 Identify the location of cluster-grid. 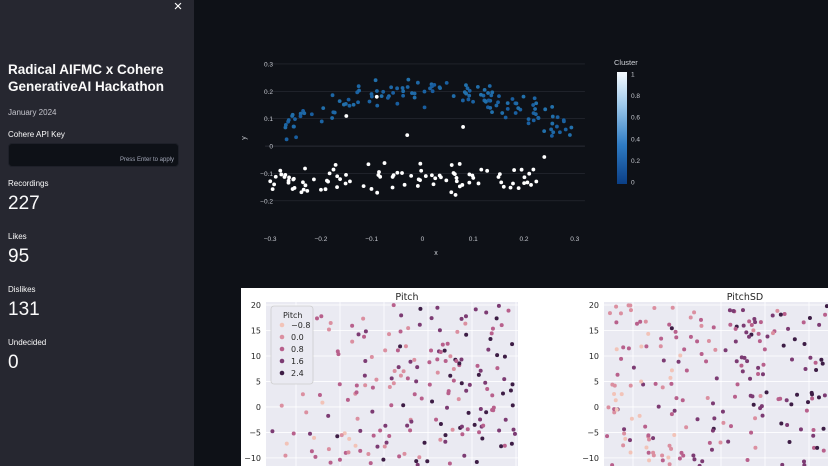
(425, 132).